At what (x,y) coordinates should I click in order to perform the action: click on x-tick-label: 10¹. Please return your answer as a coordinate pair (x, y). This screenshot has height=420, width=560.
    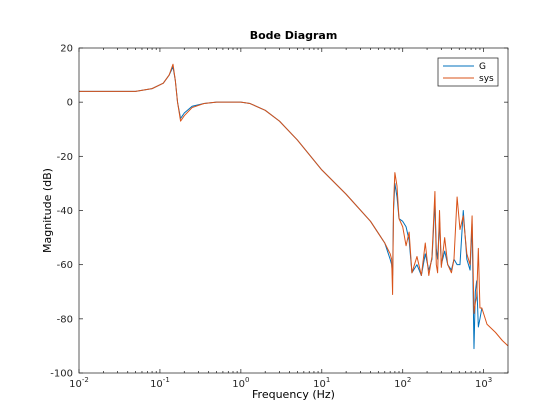
    Looking at the image, I should click on (321, 383).